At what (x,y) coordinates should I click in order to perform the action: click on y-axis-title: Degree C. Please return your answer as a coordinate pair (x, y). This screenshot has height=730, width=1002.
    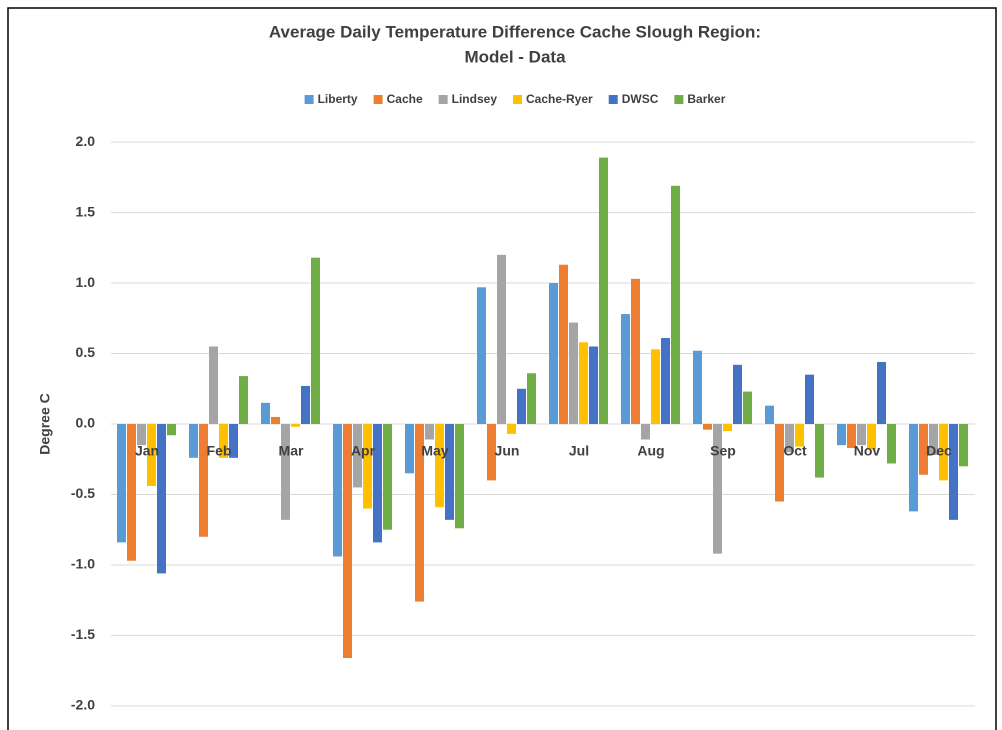
    Looking at the image, I should click on (45, 423).